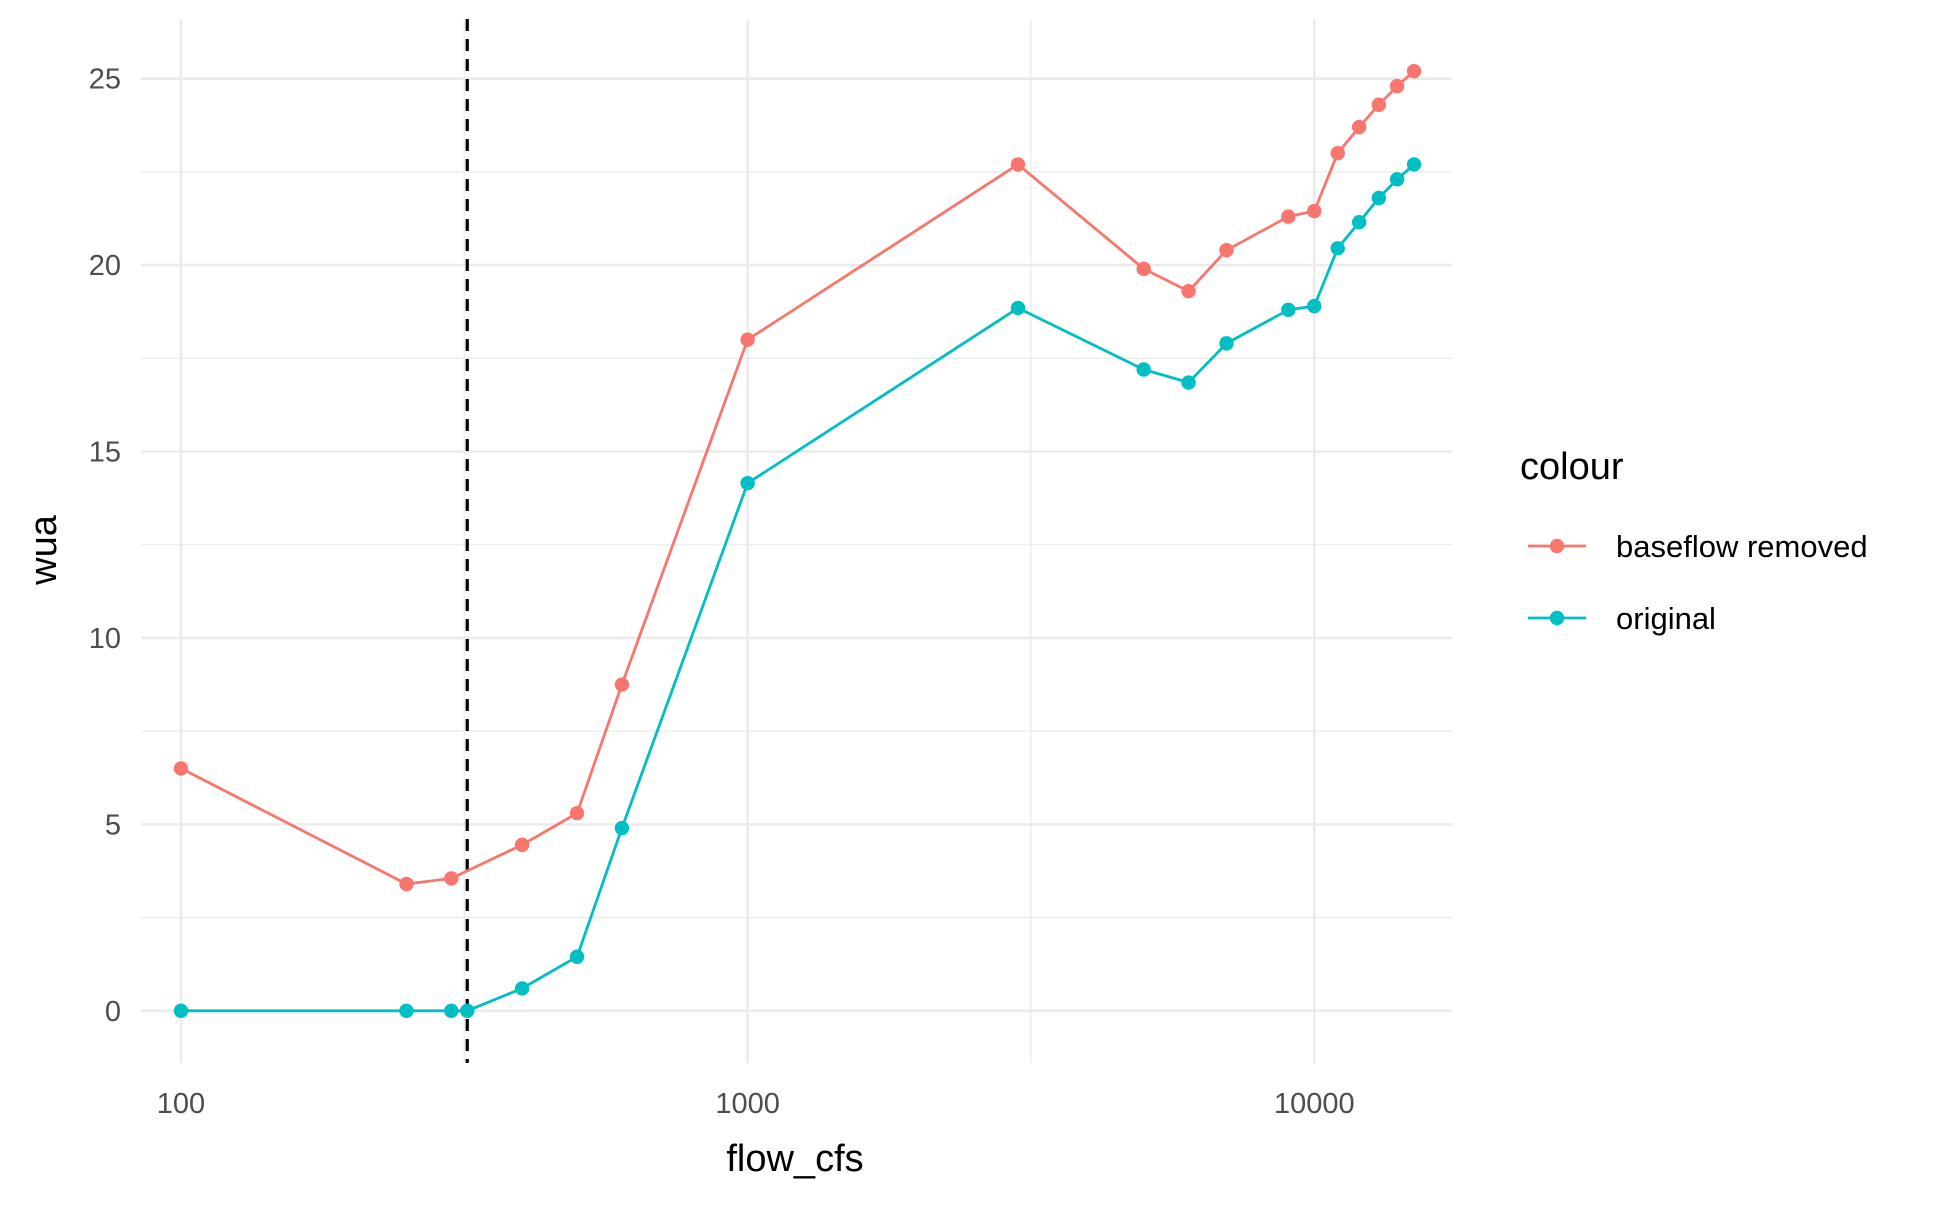  What do you see at coordinates (113, 1012) in the screenshot?
I see `y-tick-label: 0` at bounding box center [113, 1012].